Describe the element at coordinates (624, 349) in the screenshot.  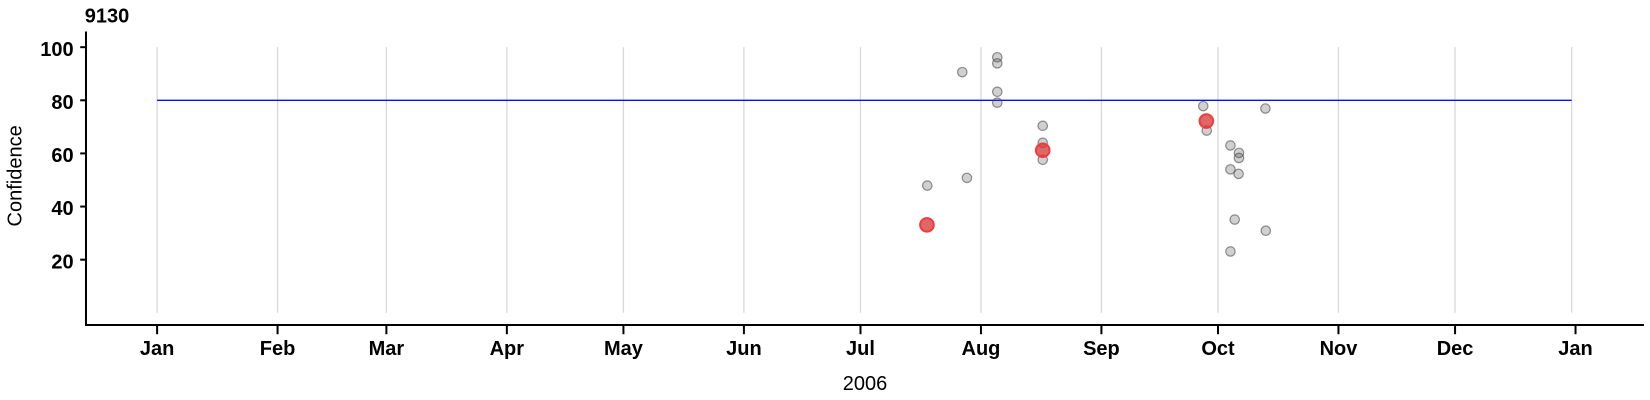
I see `x-tick-label-may-4: May` at that location.